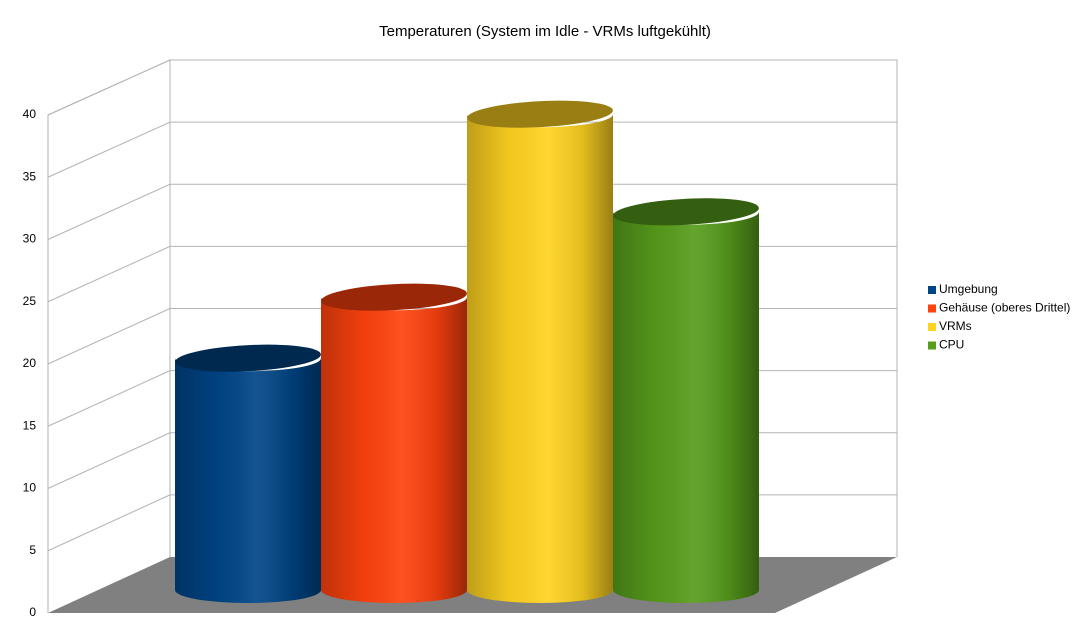  Describe the element at coordinates (955, 326) in the screenshot. I see `legend-label: VRMs` at that location.